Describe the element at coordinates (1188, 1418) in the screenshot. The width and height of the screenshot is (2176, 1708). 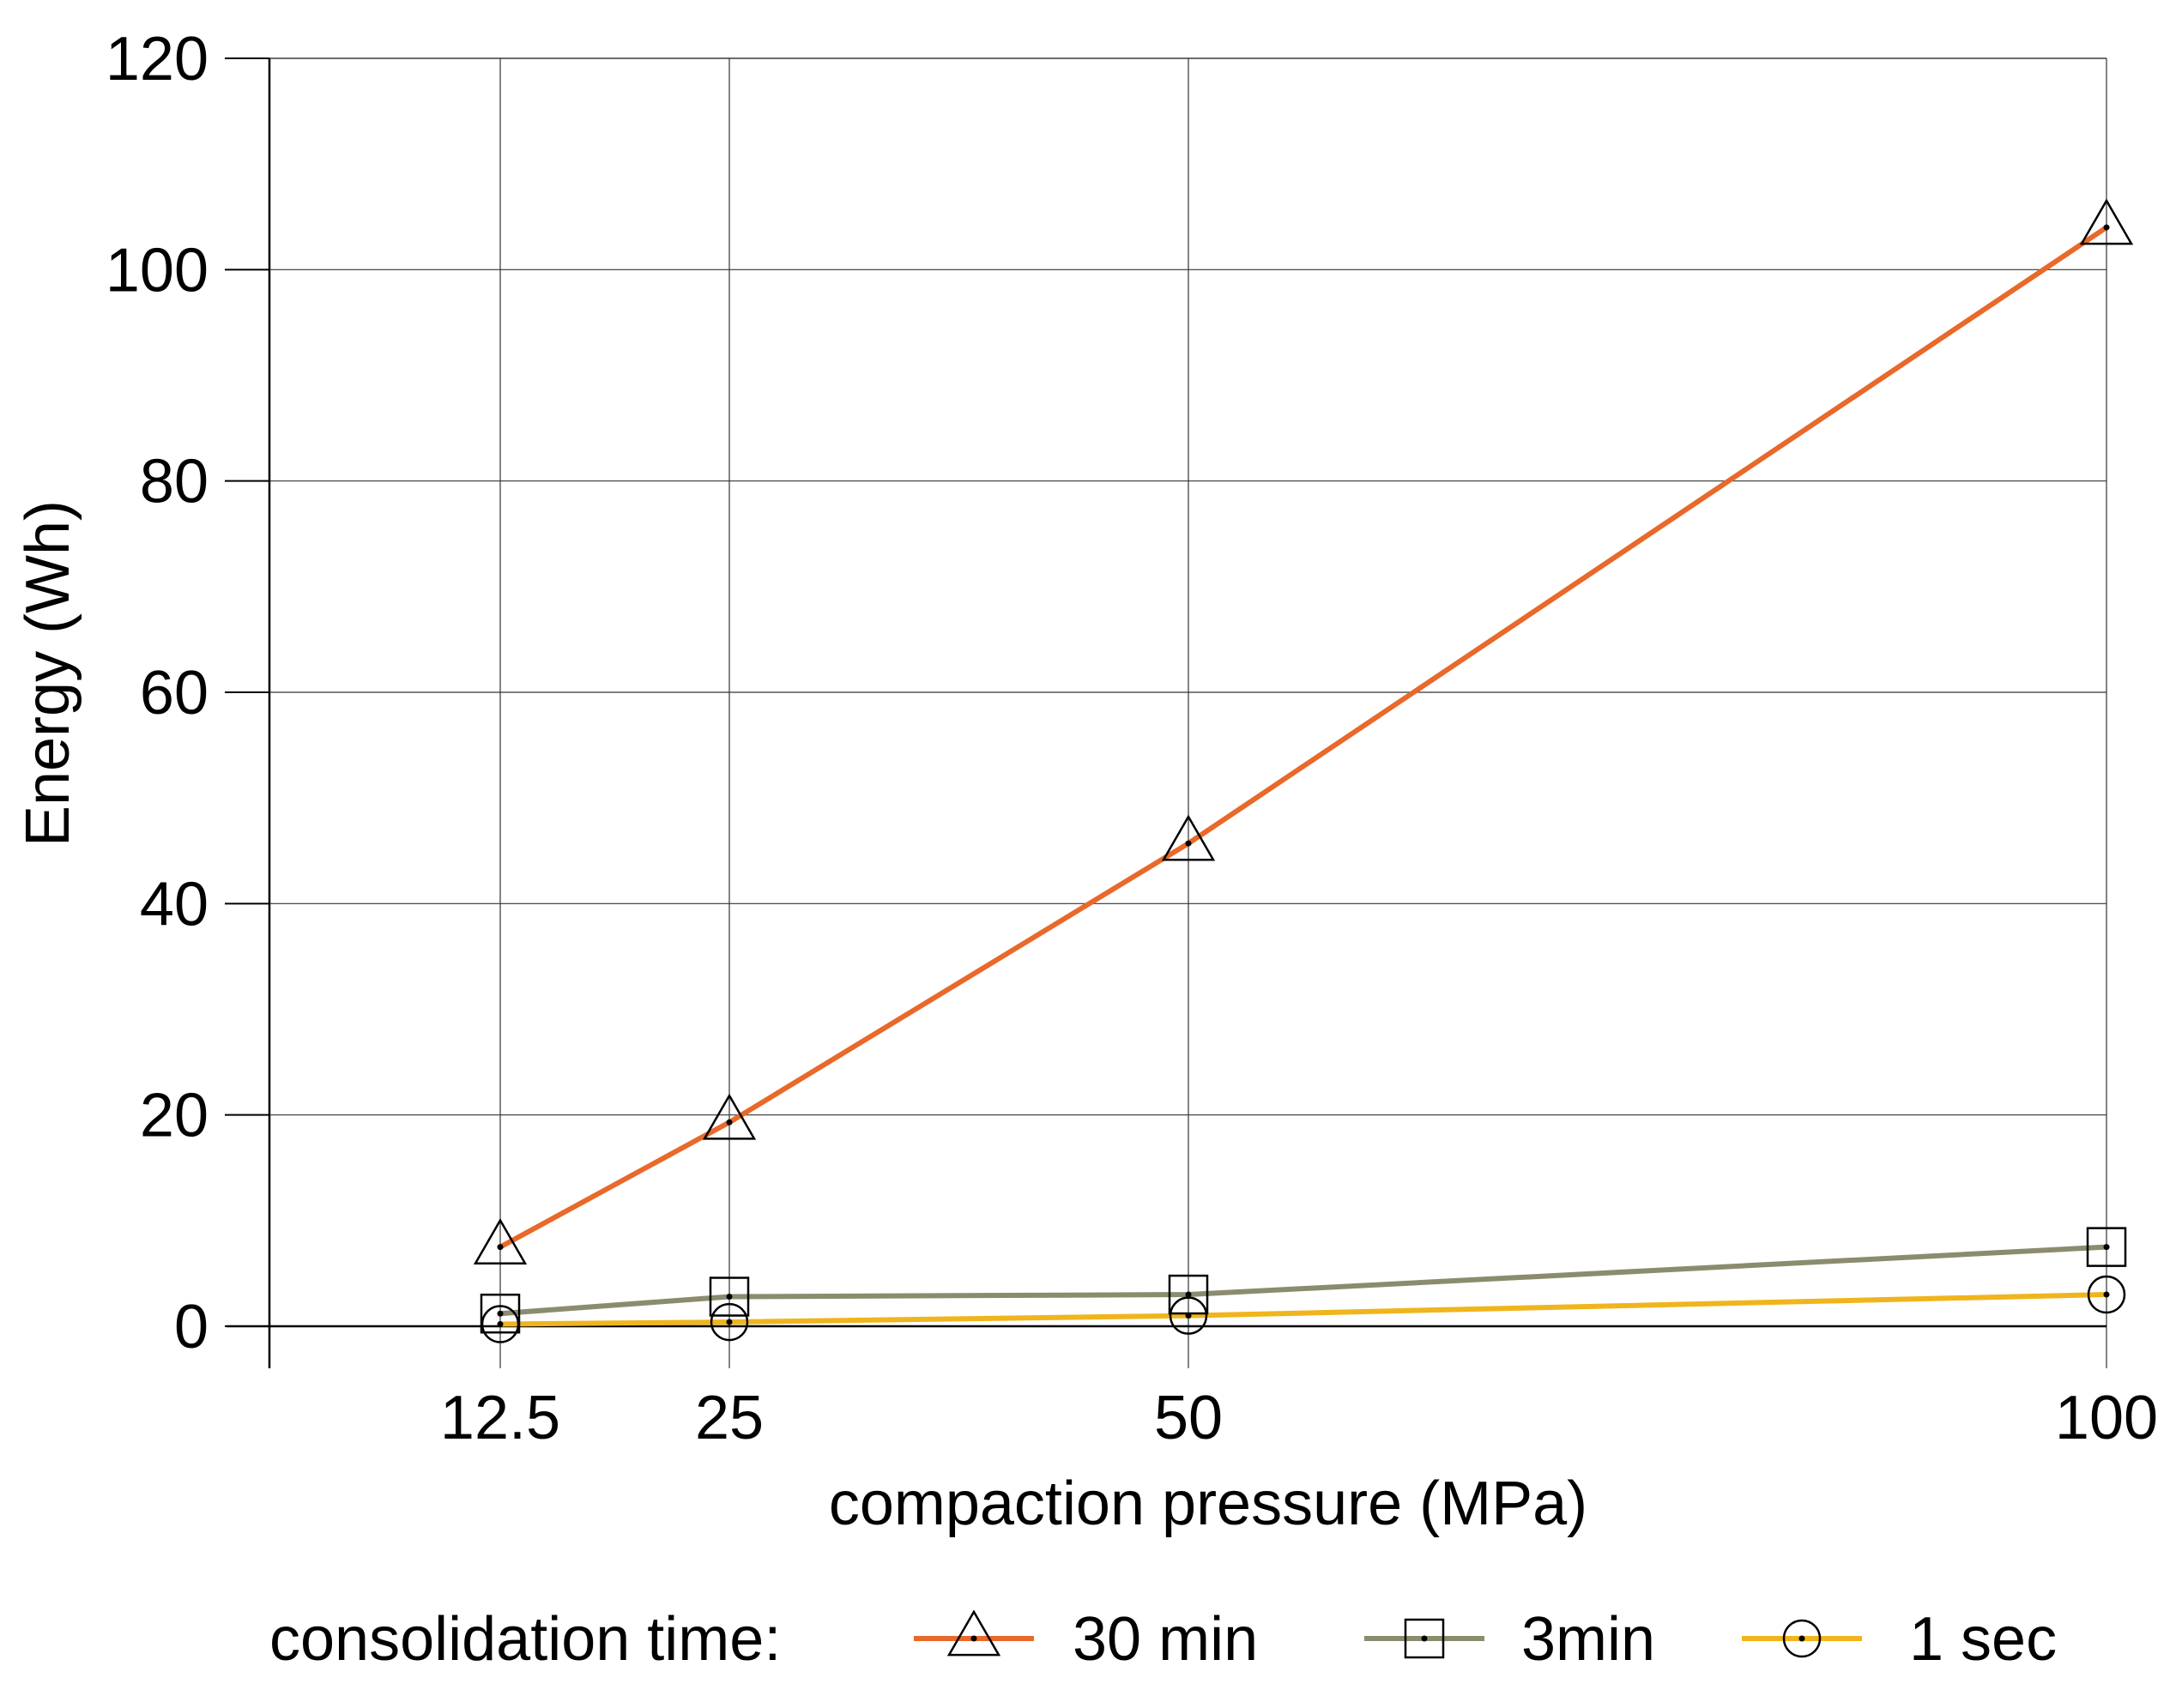
I see `x-tick-label: 50` at that location.